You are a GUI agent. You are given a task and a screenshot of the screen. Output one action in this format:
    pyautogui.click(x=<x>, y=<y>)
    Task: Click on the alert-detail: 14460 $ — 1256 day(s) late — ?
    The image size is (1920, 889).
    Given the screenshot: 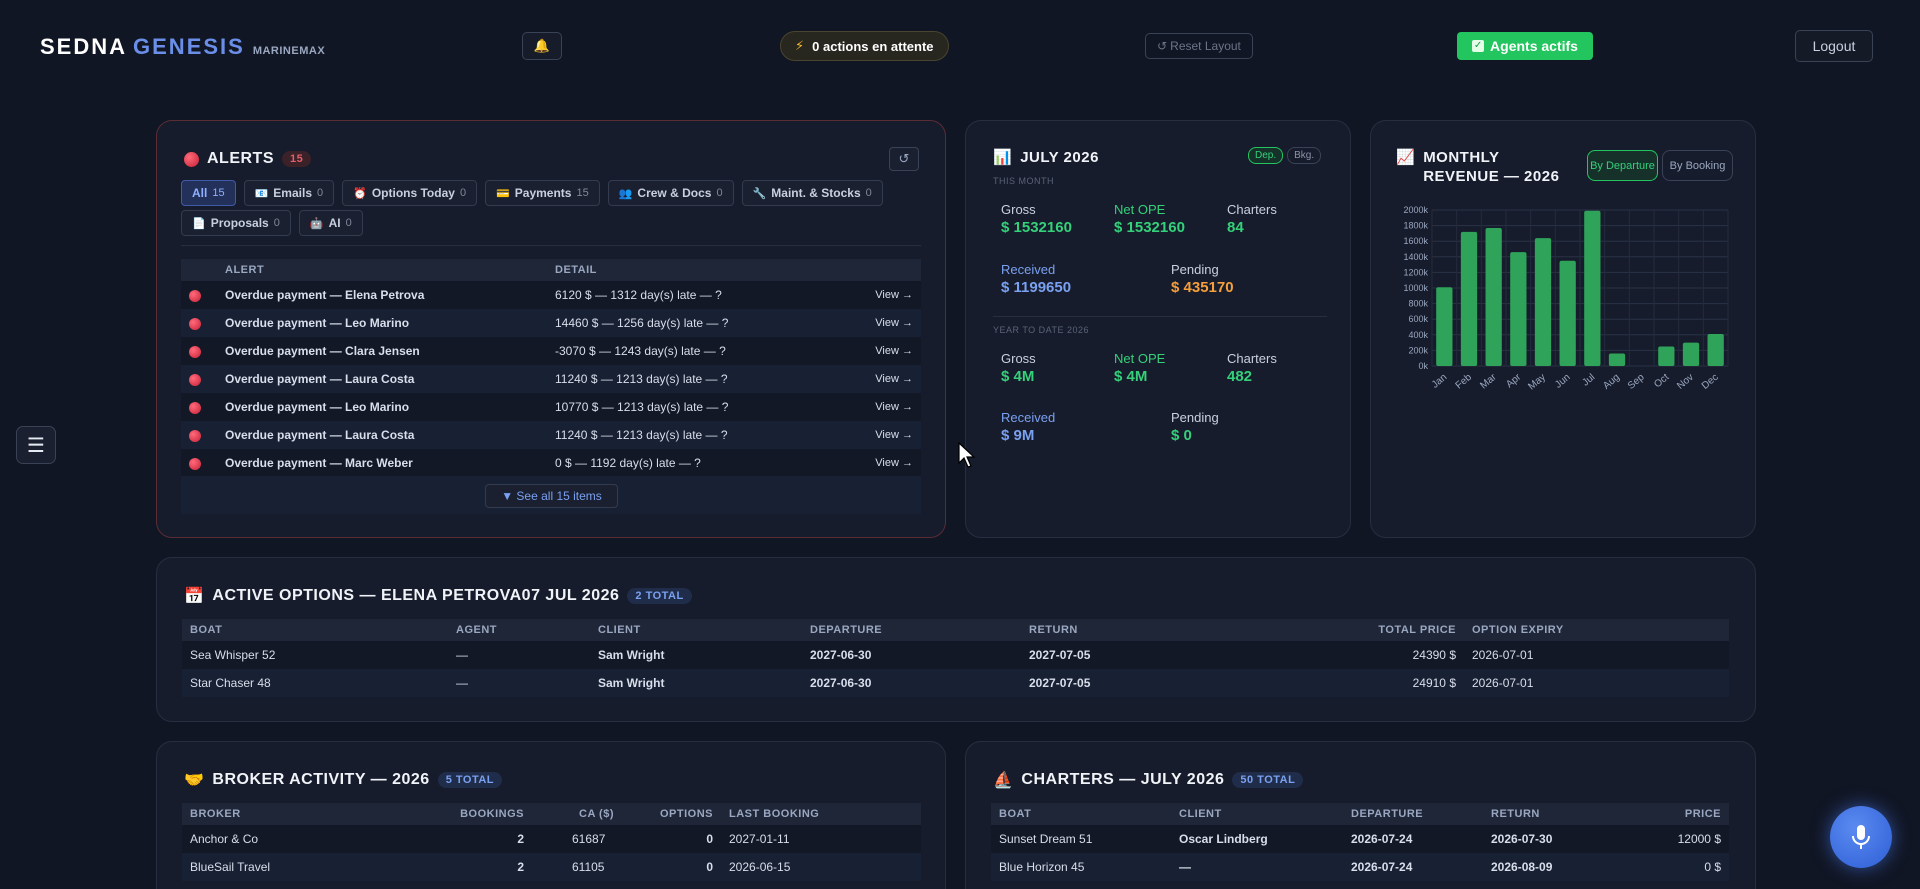 What is the action you would take?
    pyautogui.click(x=697, y=323)
    